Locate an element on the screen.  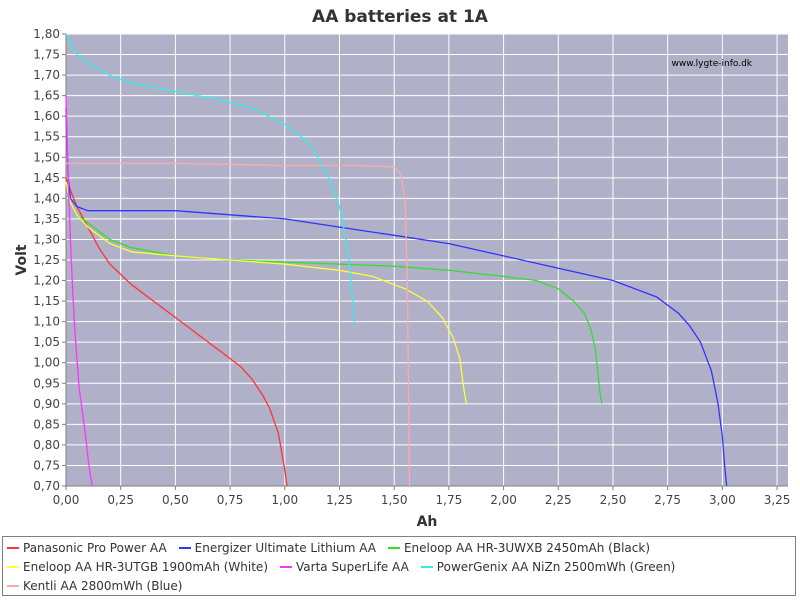
y-tick-label: 1,60 is located at coordinates (46, 116).